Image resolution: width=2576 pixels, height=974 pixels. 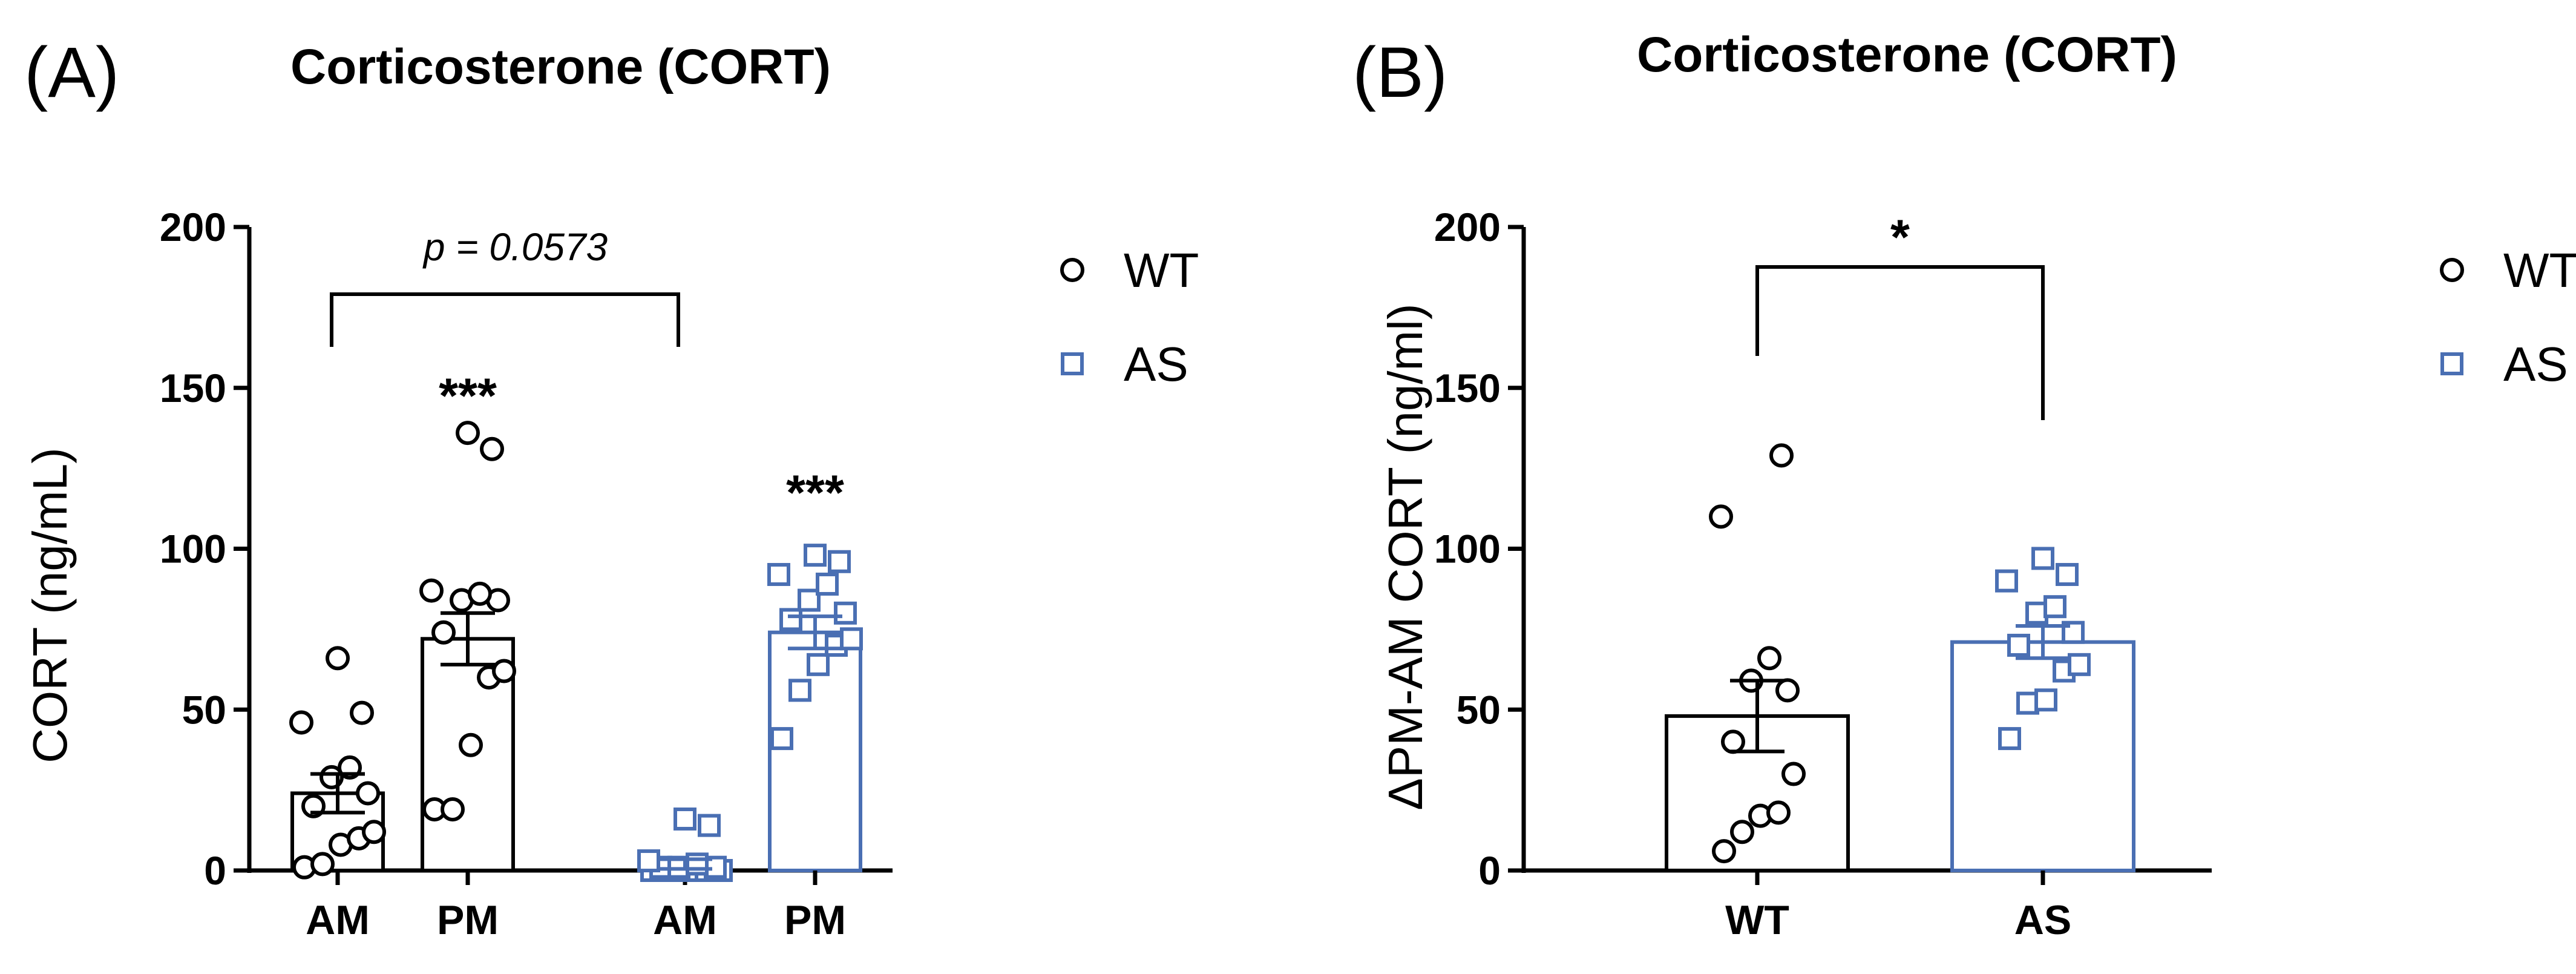 What do you see at coordinates (515, 247) in the screenshot?
I see `p-value-label: p = 0.0573` at bounding box center [515, 247].